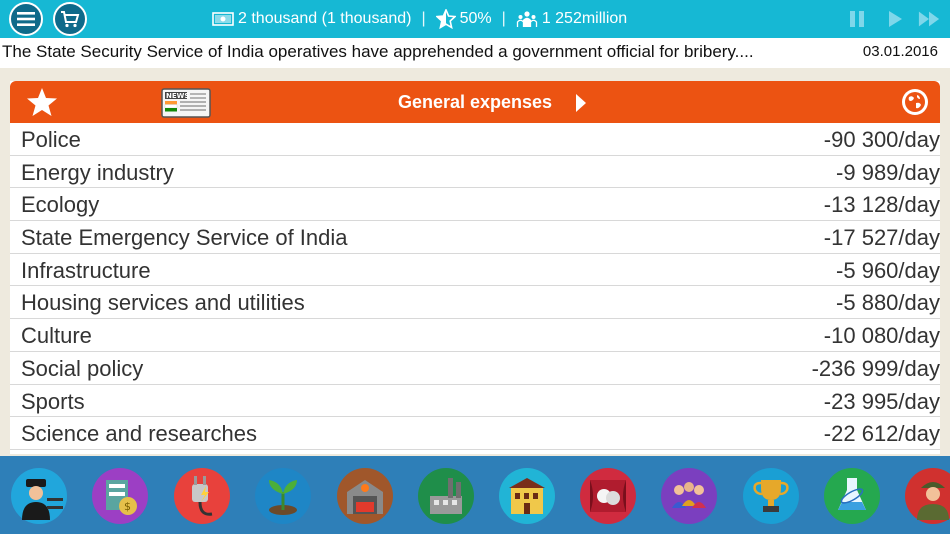  I want to click on star-icon, so click(42, 102).